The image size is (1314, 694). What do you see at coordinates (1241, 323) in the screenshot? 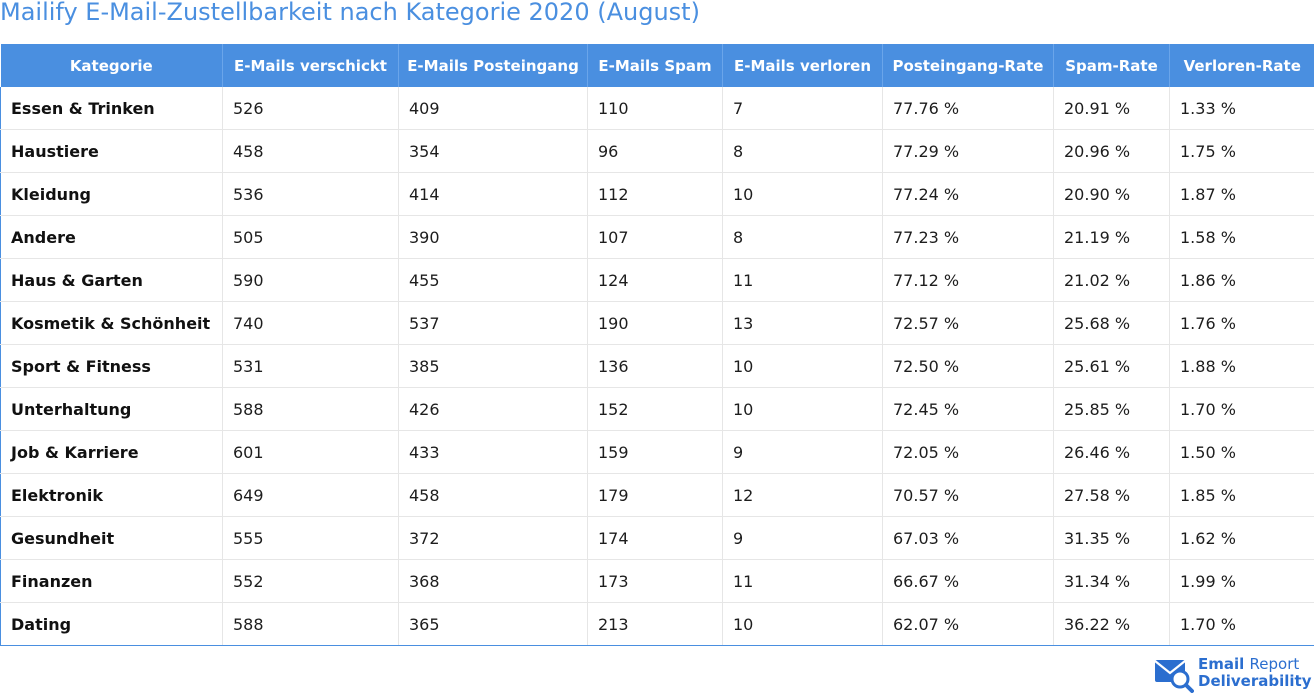
I see `value-cell: 1.76 %` at bounding box center [1241, 323].